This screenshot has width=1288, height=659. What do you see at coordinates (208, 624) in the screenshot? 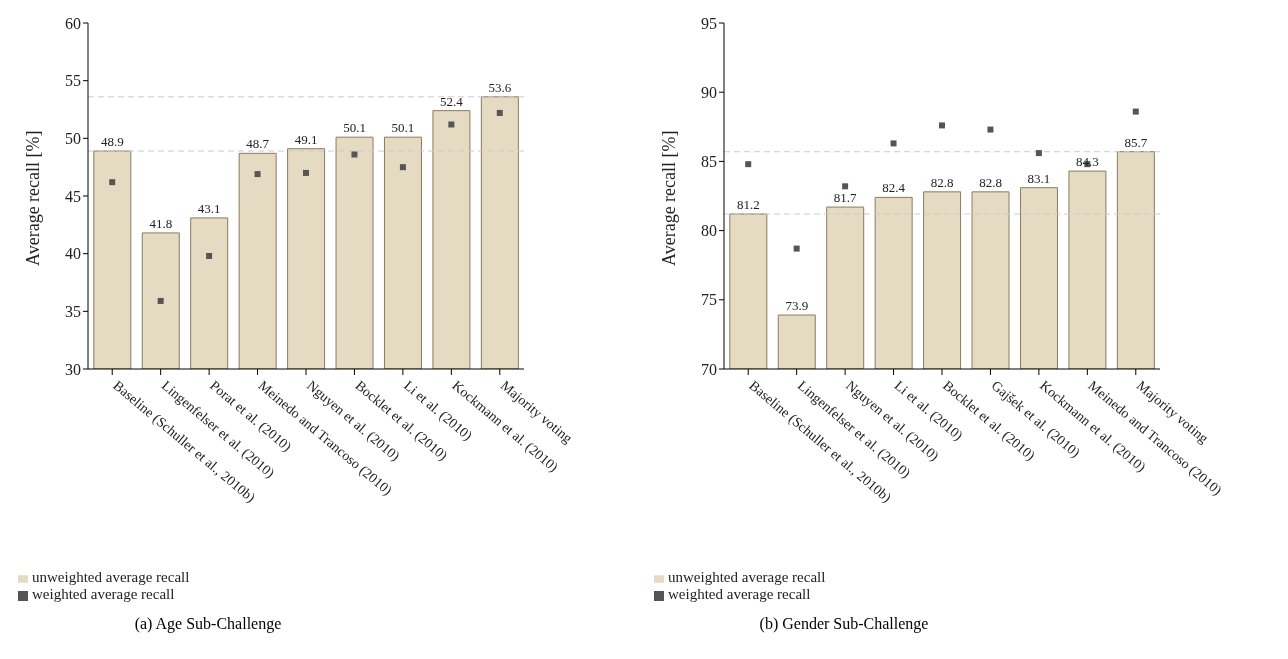
I see `text: (a) Age Sub-Challenge` at bounding box center [208, 624].